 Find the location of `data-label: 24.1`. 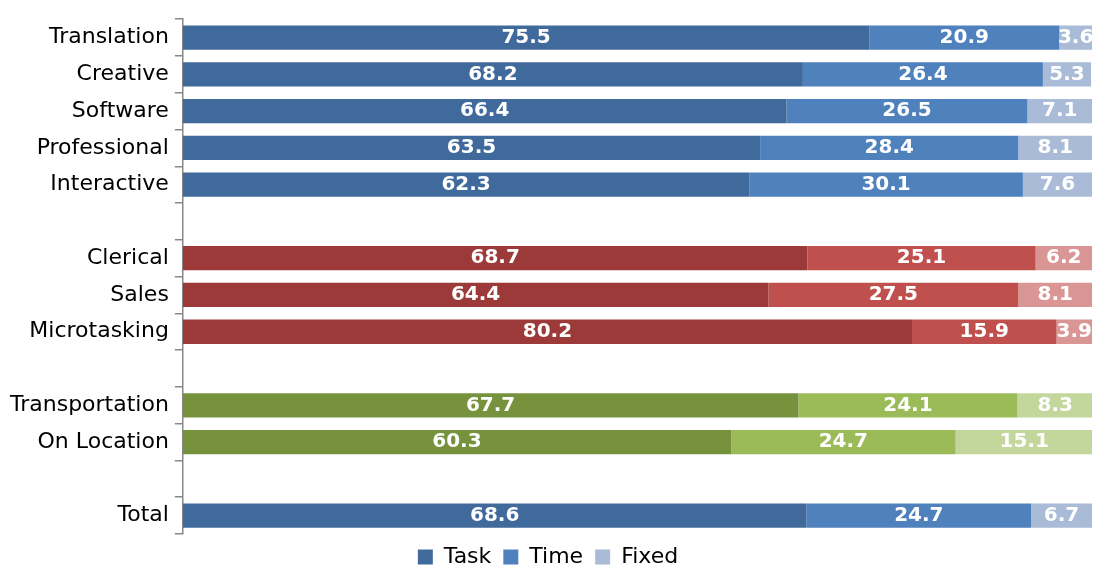

data-label: 24.1 is located at coordinates (908, 403).